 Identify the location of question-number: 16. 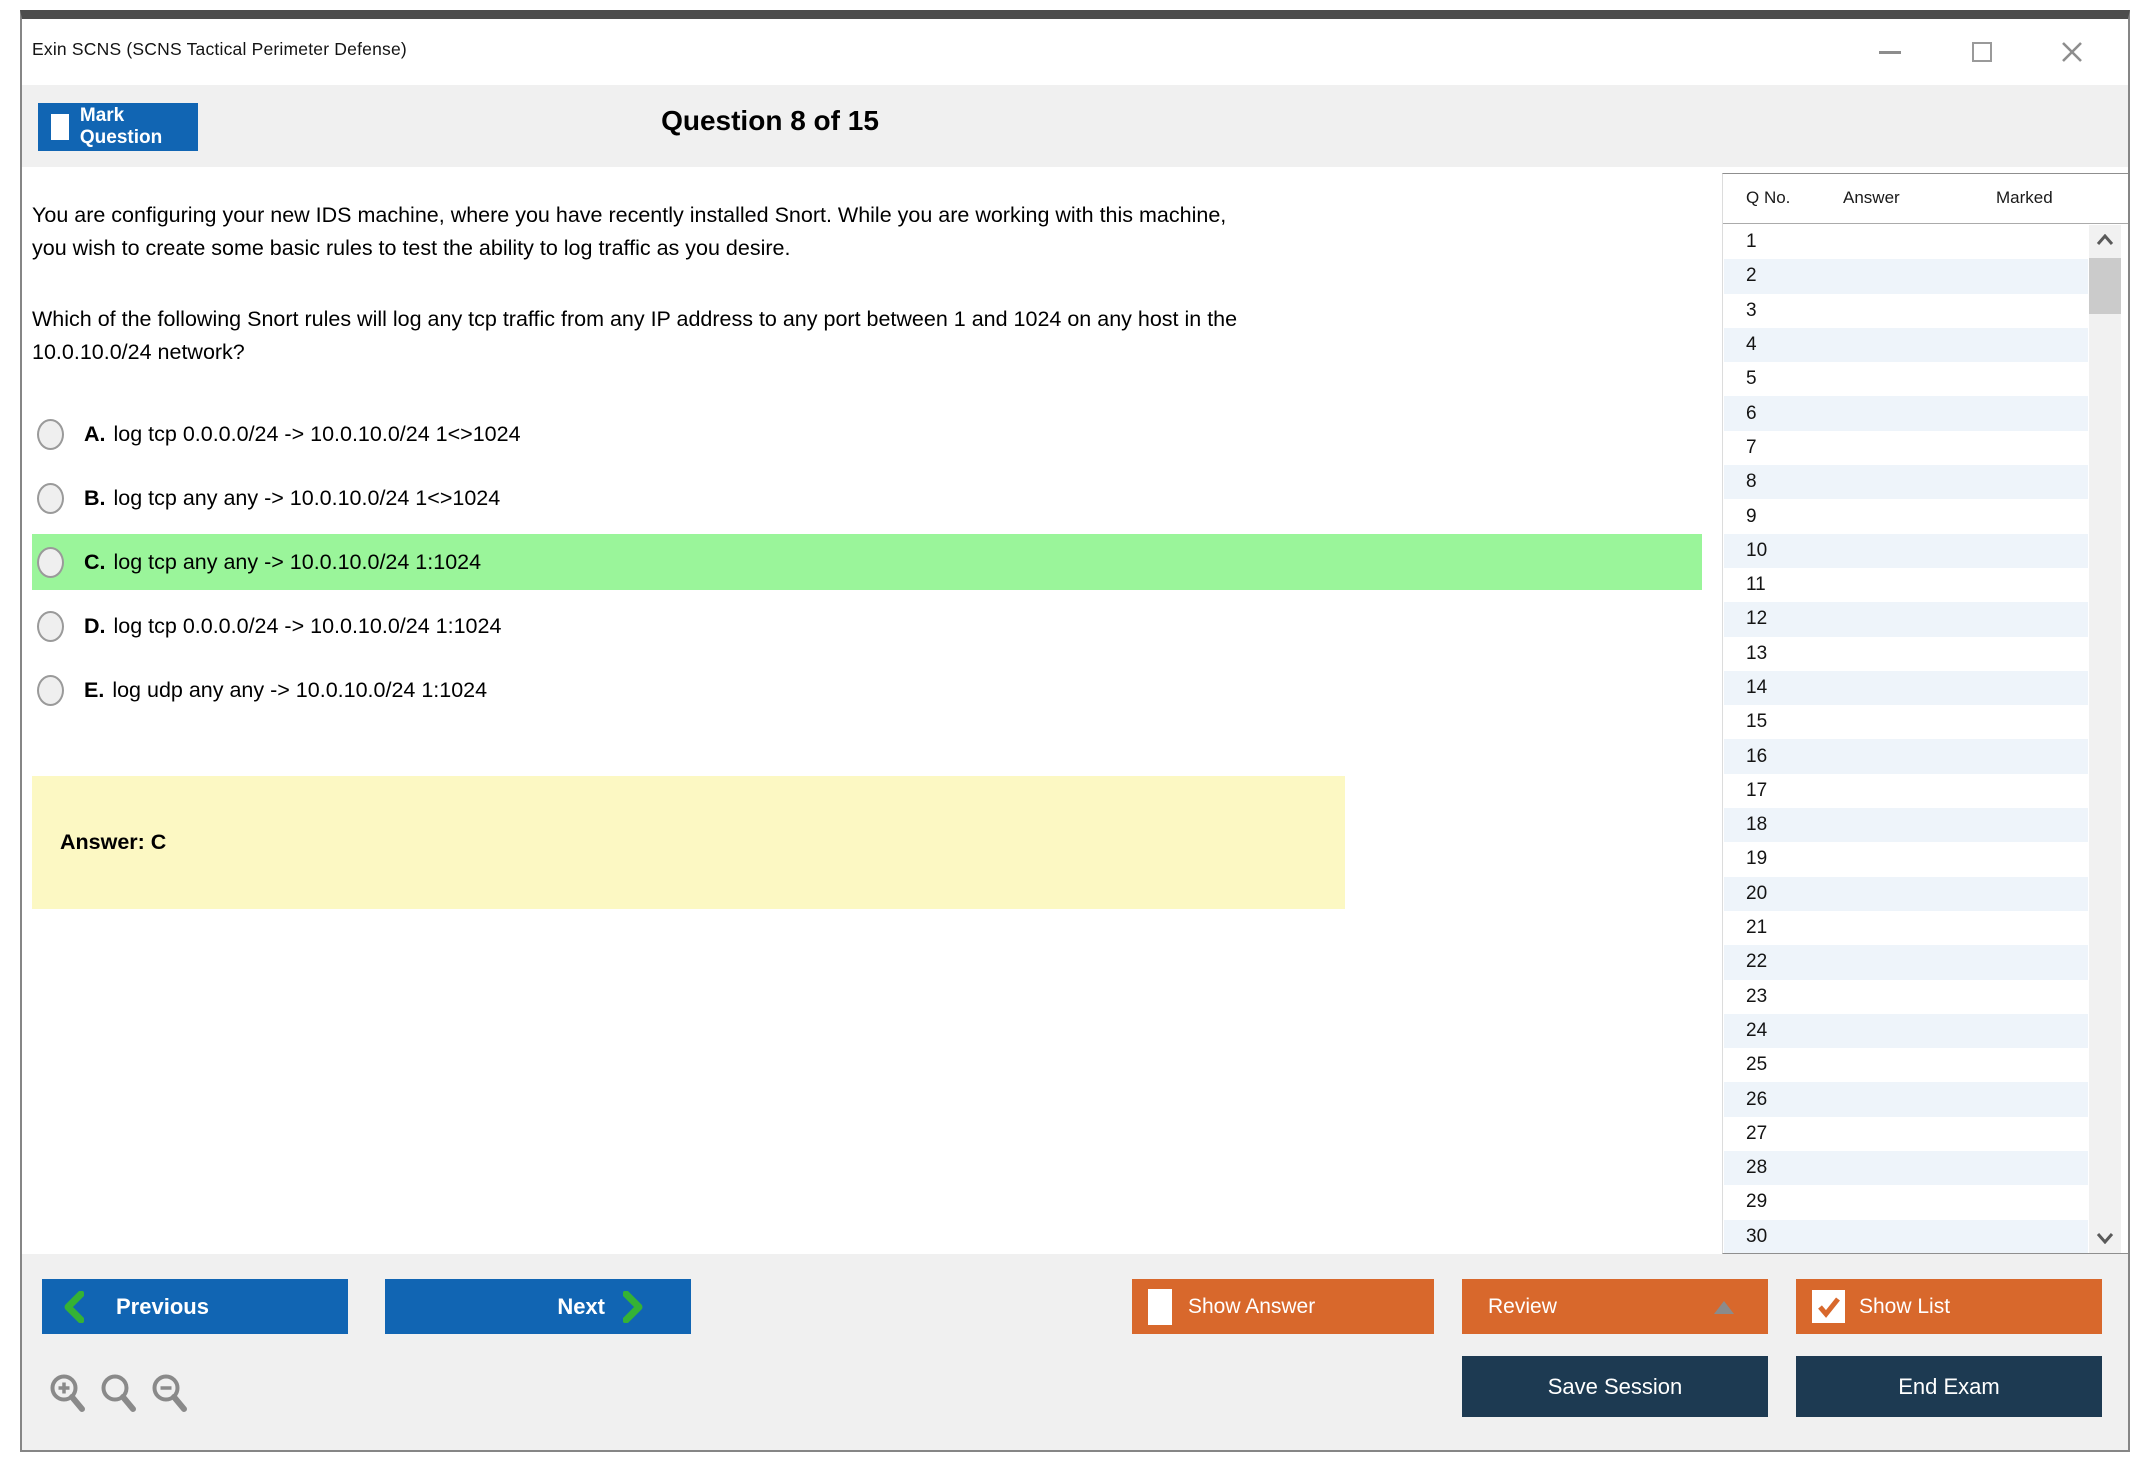
(1757, 756).